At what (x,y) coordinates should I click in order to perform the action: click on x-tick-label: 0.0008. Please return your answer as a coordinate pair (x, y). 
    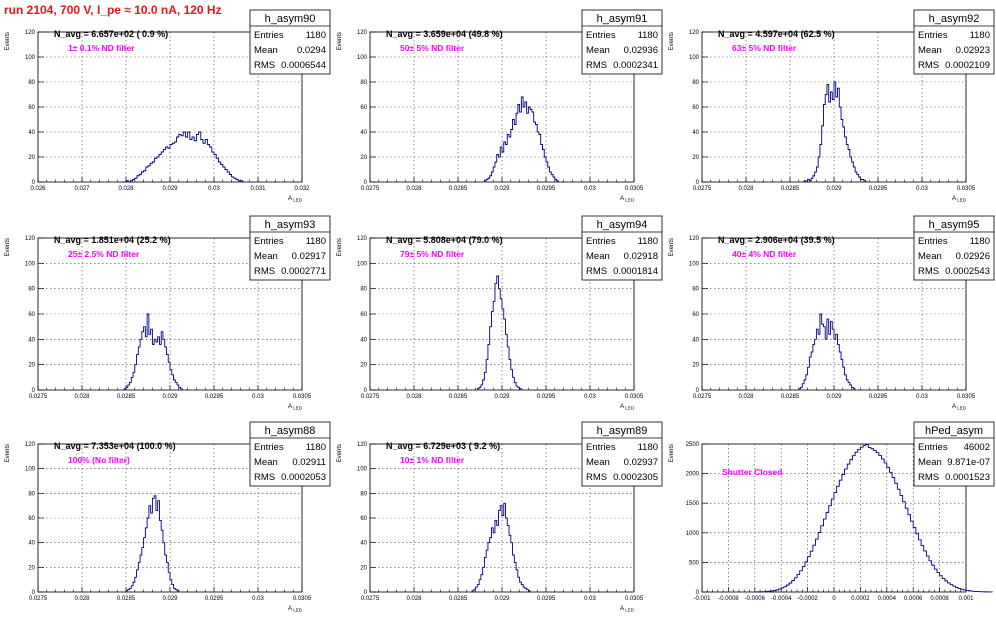
    Looking at the image, I should click on (939, 599).